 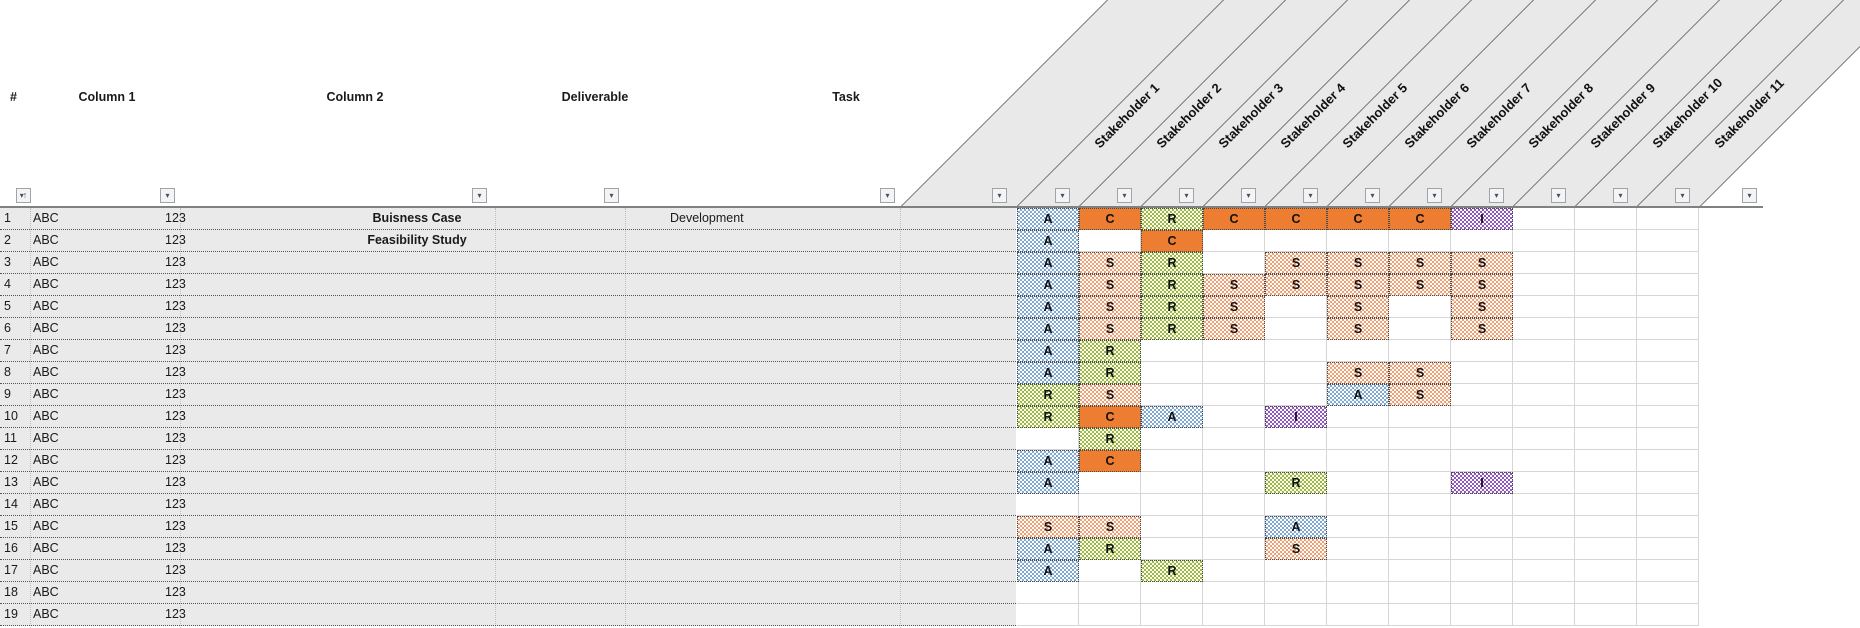 I want to click on table-row: 5 ABC 123, so click(x=508, y=307).